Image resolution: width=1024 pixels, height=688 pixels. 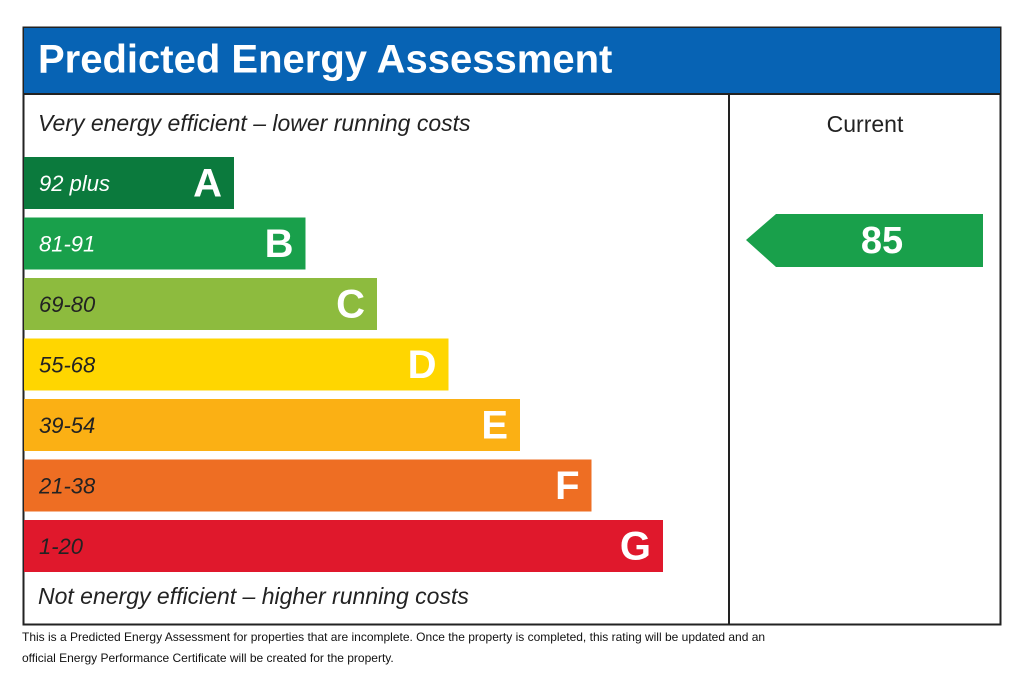 I want to click on current-label: Current, so click(x=865, y=124).